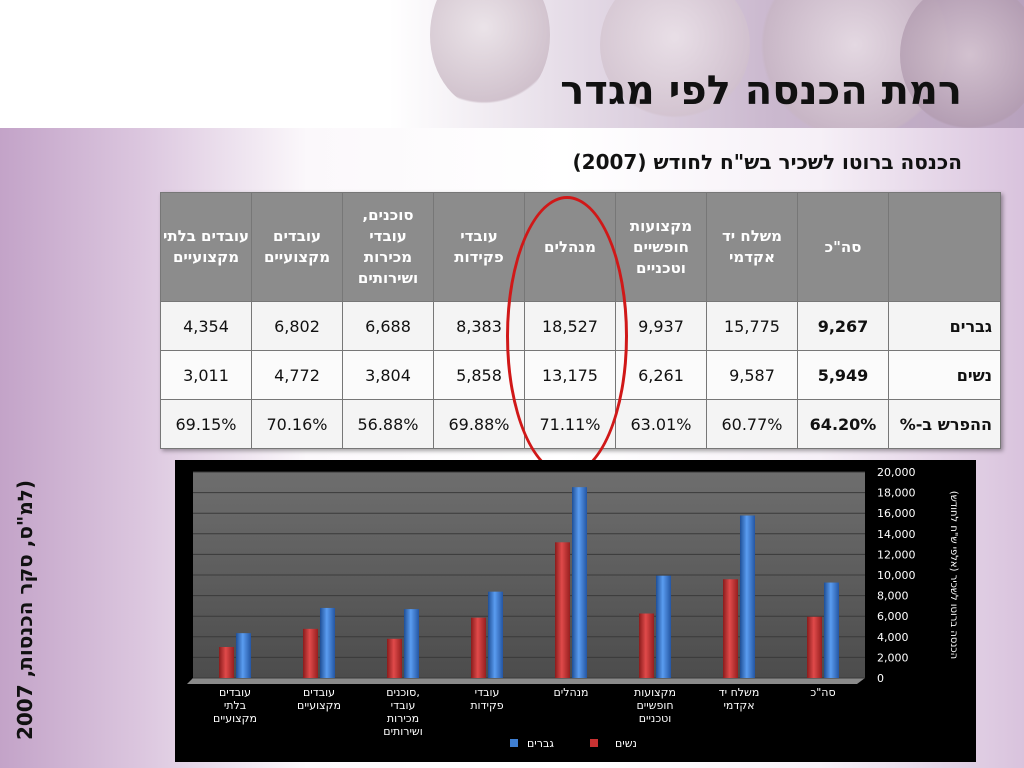 The width and height of the screenshot is (1024, 768). I want to click on table-cell: 69.15%, so click(206, 424).